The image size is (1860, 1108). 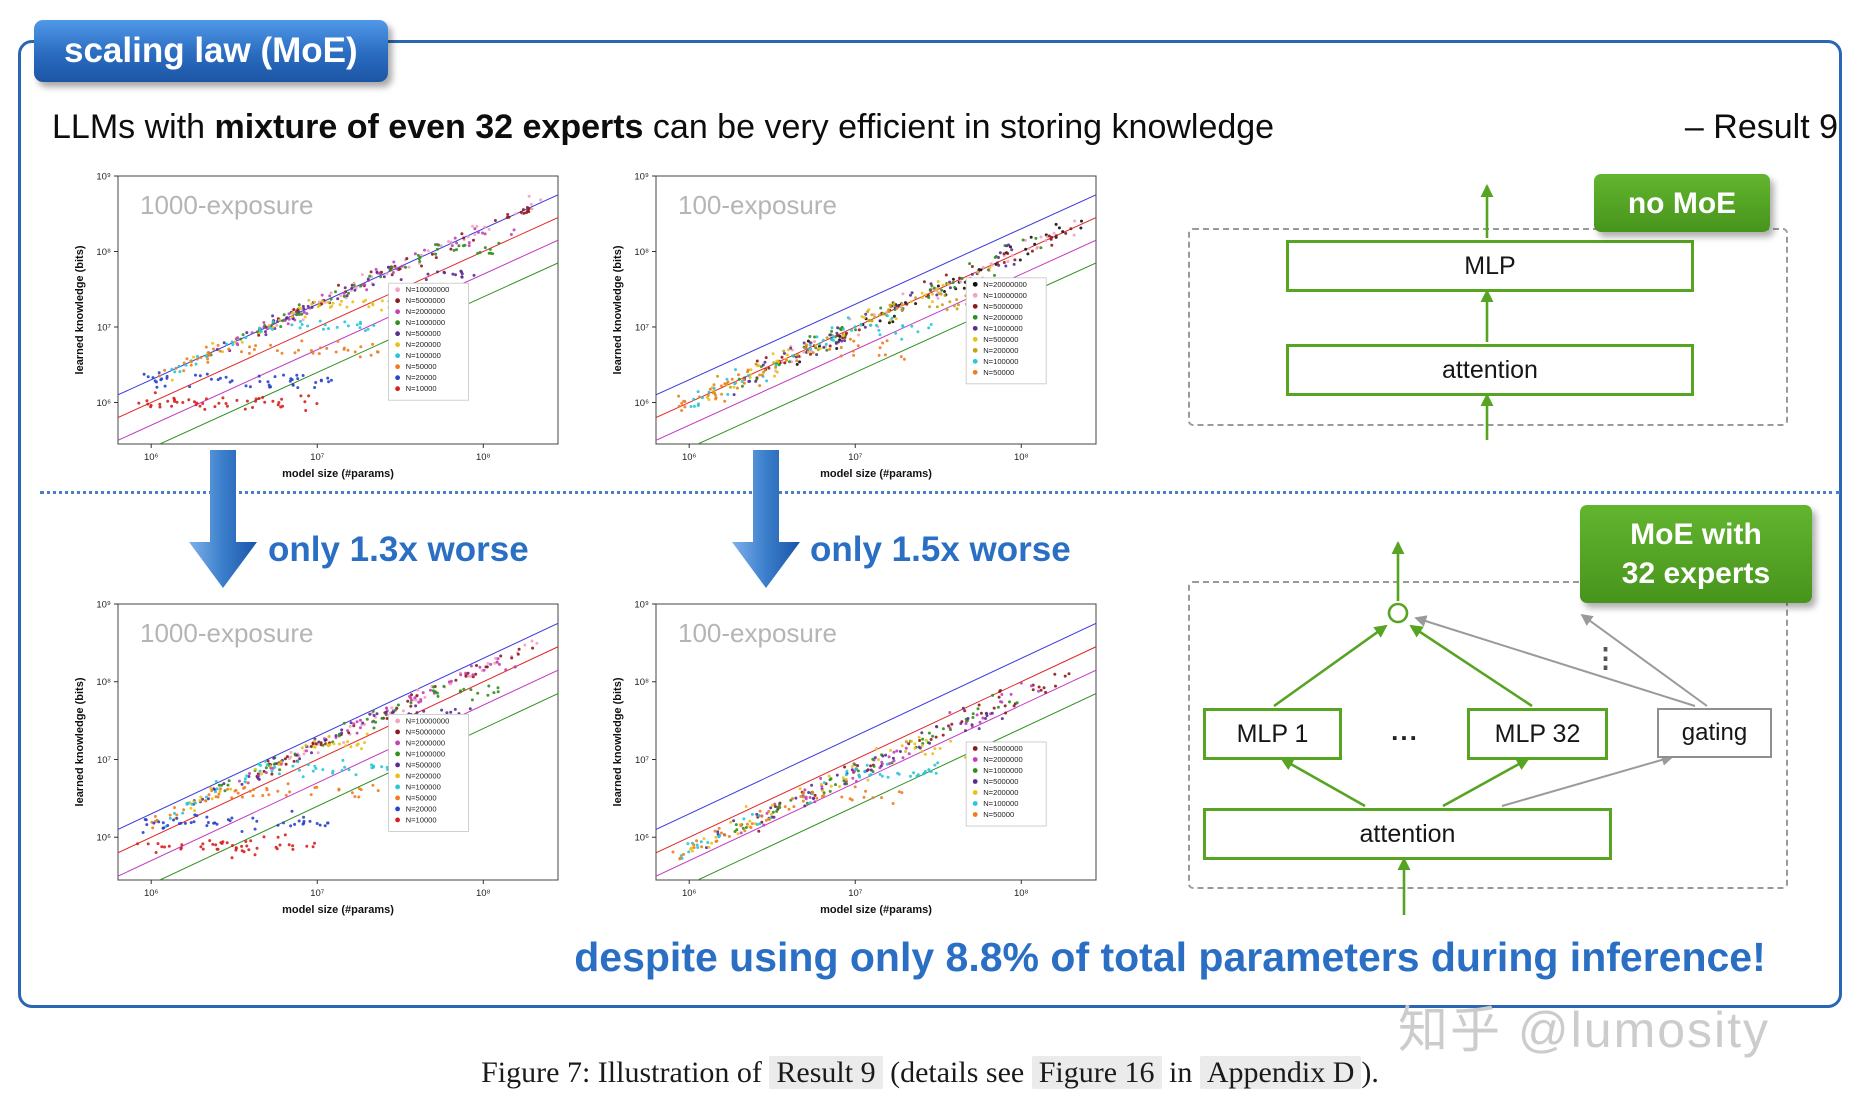 I want to click on mlp32-box: MLP 32, so click(x=1537, y=734).